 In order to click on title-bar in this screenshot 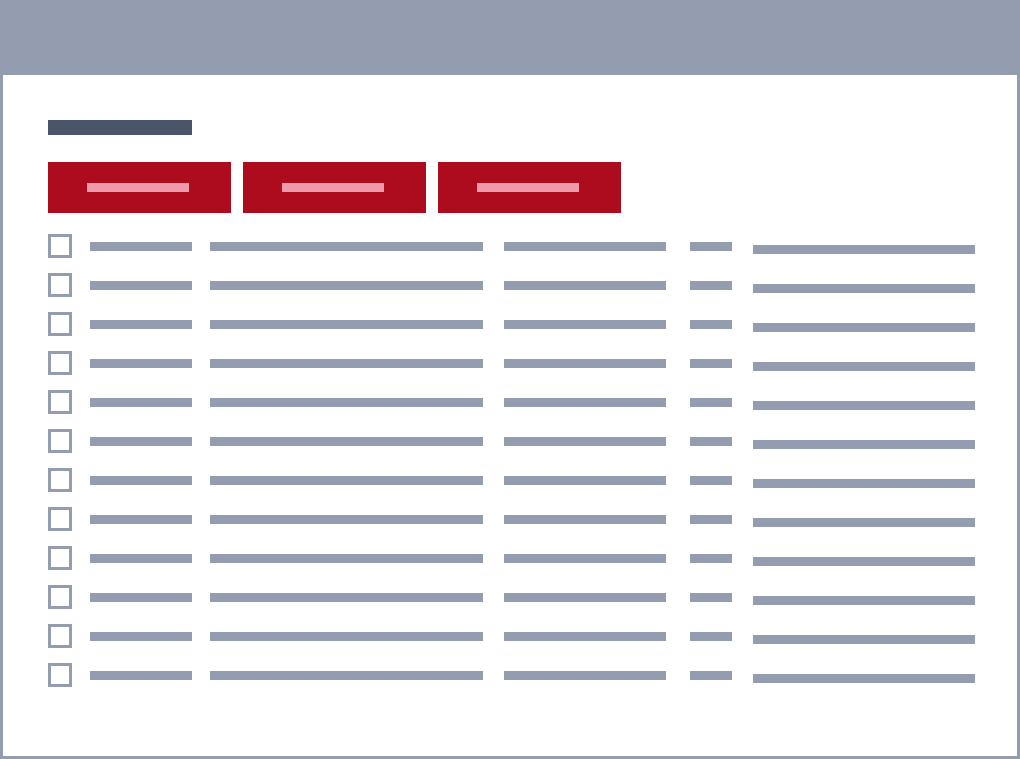, I will do `click(510, 37)`.